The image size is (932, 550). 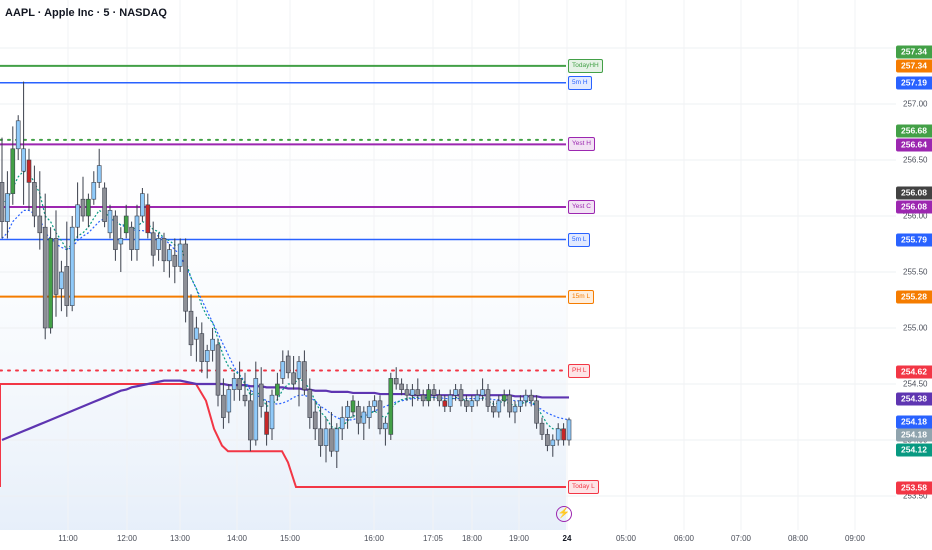 I want to click on time-tick-label: 05:00, so click(x=626, y=538).